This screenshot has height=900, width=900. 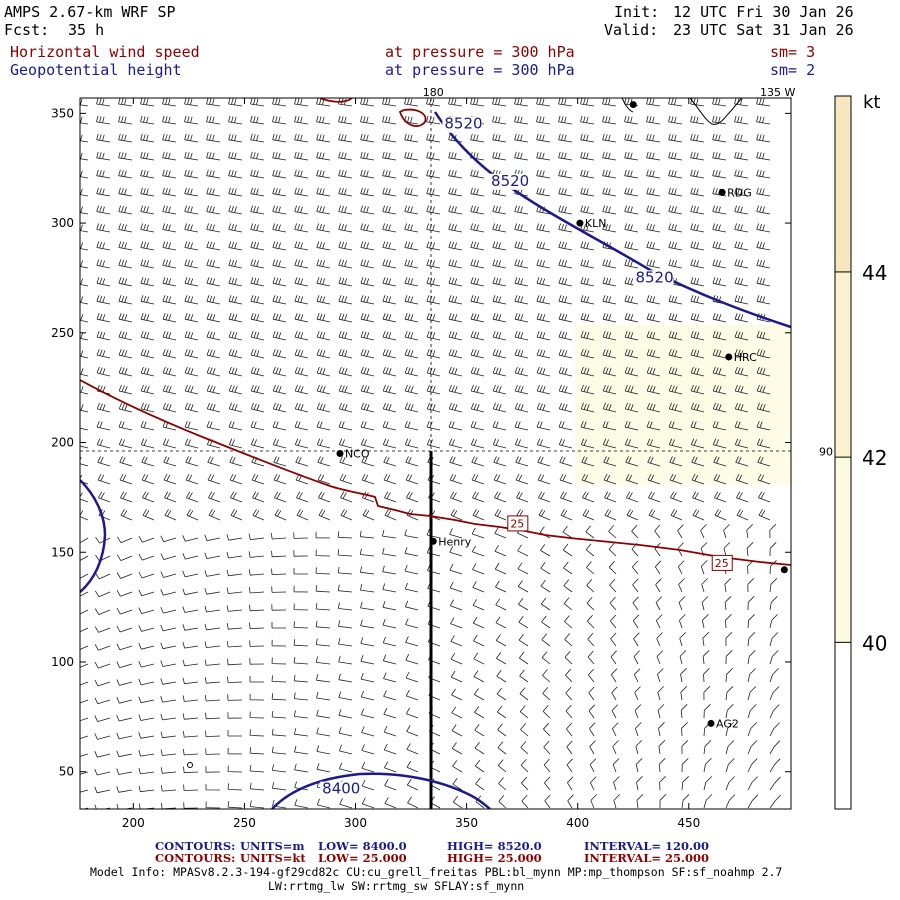 I want to click on valid-label: Valid:, so click(x=631, y=30).